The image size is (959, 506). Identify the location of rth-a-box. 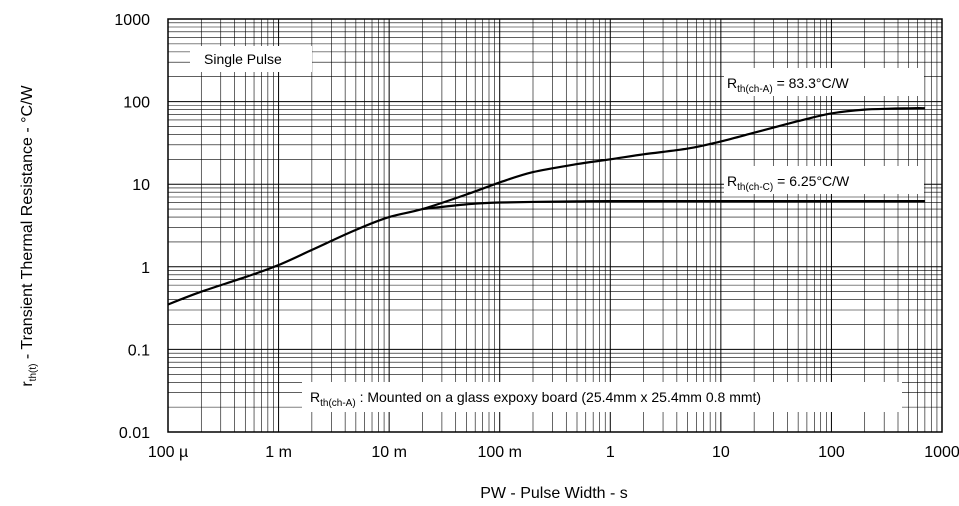
(824, 82).